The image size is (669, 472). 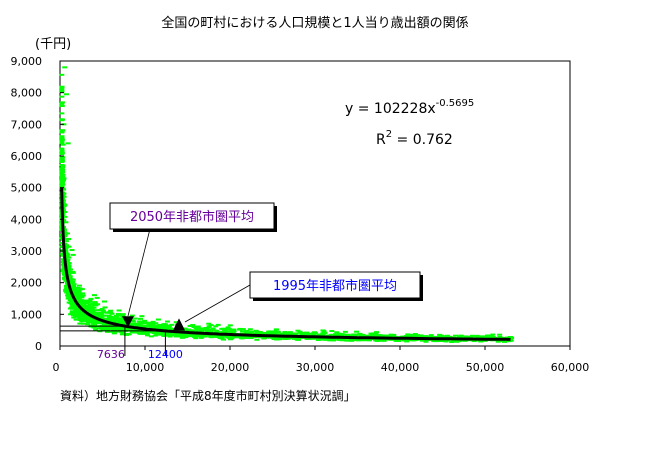 I want to click on callout-1995: 1995年非都市圏平均, so click(x=303, y=297).